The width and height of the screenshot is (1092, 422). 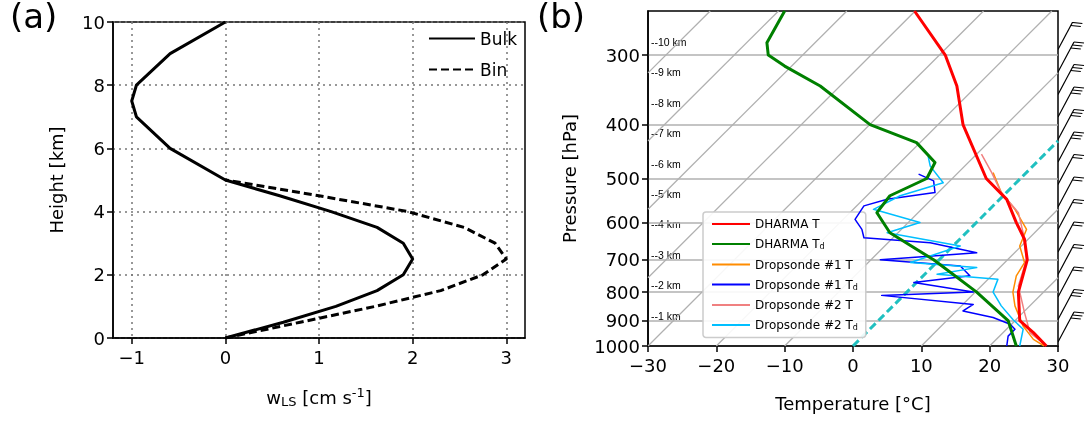 What do you see at coordinates (784, 365) in the screenshot?
I see `x-tick-label: −10` at bounding box center [784, 365].